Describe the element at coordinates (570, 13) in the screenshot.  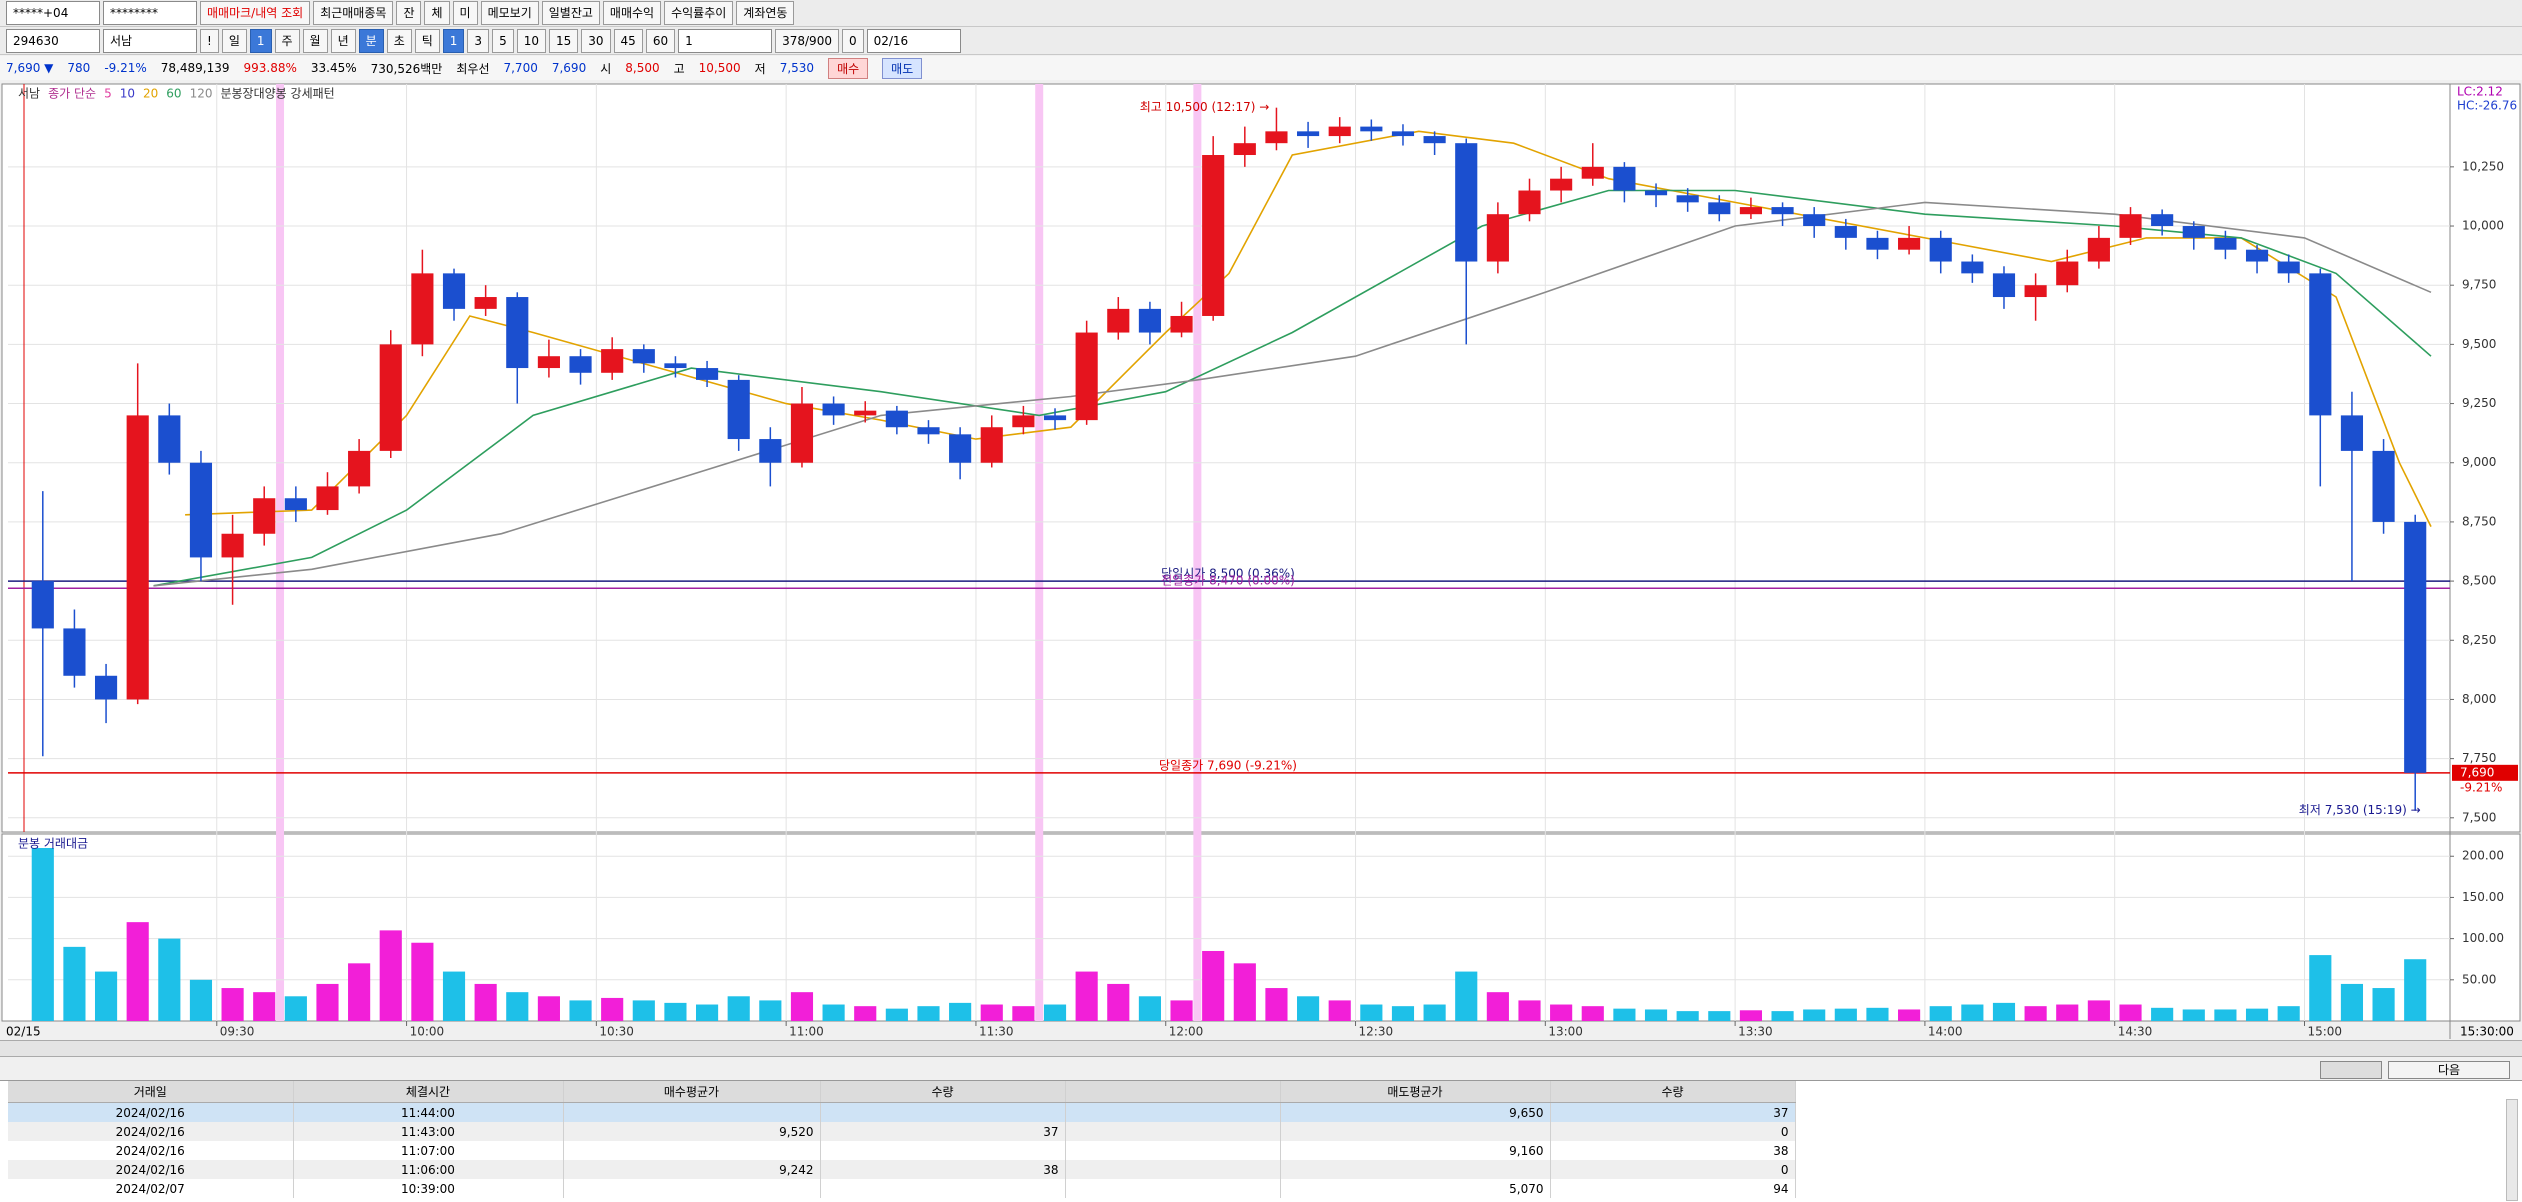
I see `toolbar-item: 일별잔고` at that location.